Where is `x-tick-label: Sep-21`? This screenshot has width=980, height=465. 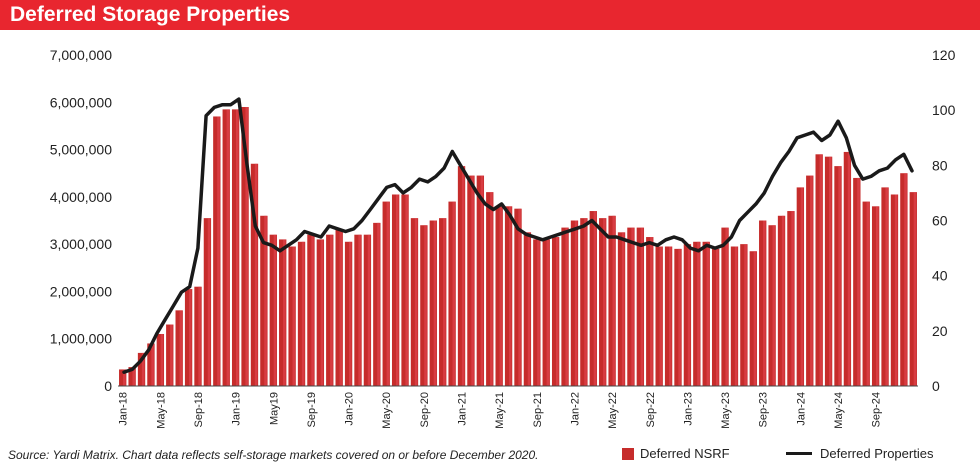
x-tick-label: Sep-21 is located at coordinates (538, 409).